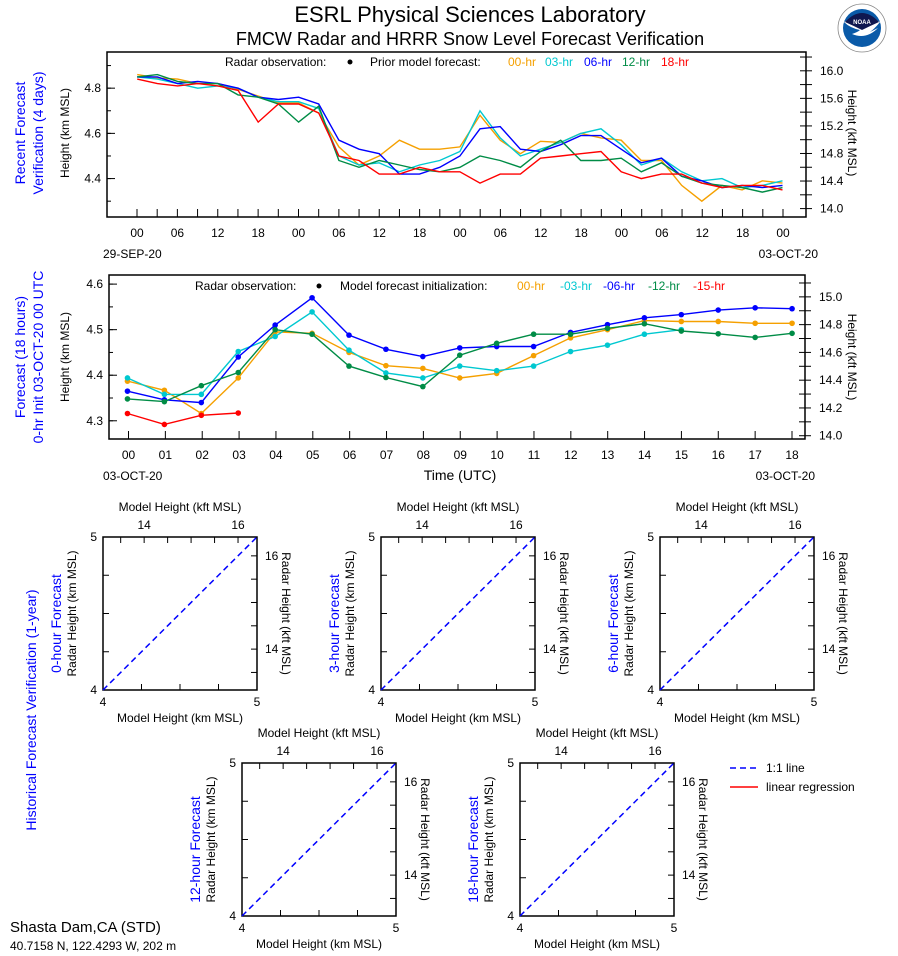  What do you see at coordinates (65, 133) in the screenshot?
I see `top-ylabel: Height (km MSL)` at bounding box center [65, 133].